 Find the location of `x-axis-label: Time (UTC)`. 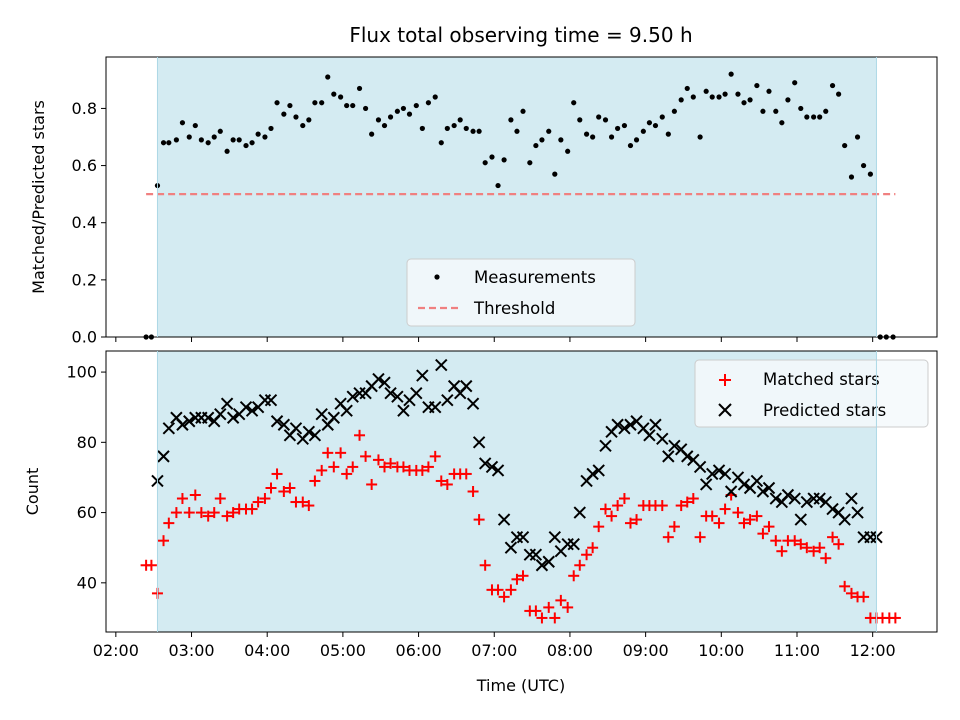

x-axis-label: Time (UTC) is located at coordinates (520, 685).